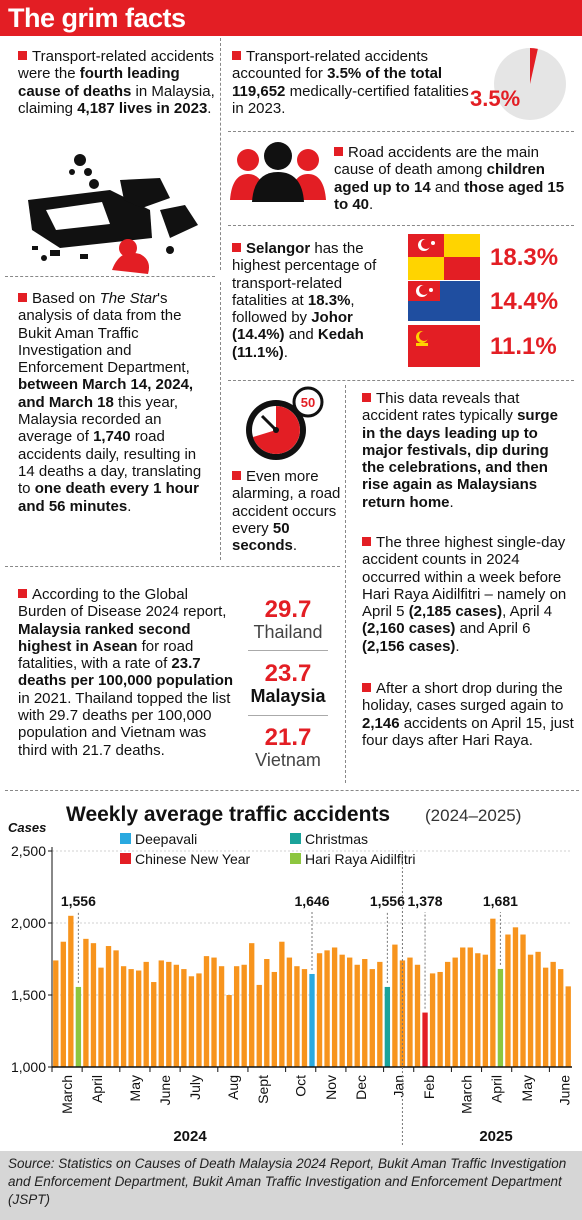  I want to click on johor-flag-icon, so click(444, 301).